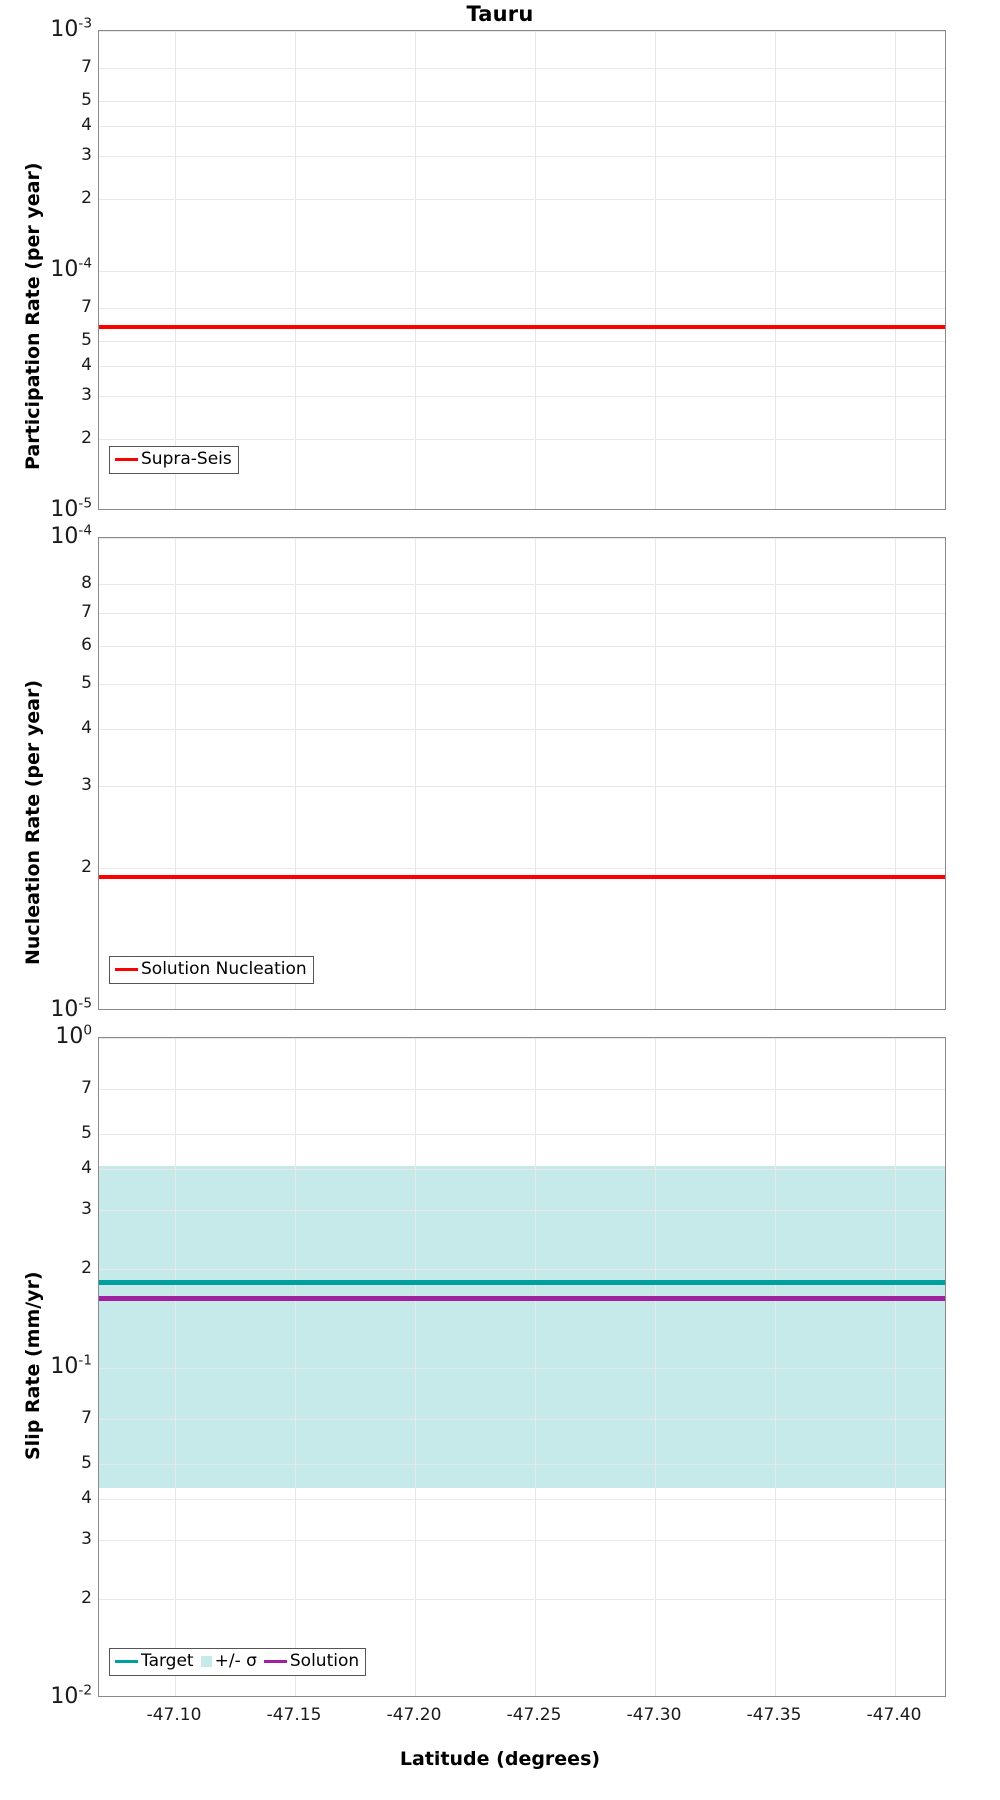 The height and width of the screenshot is (1800, 1000). What do you see at coordinates (71, 508) in the screenshot?
I see `ytick-p1-1e-5: 10⁻⁵` at bounding box center [71, 508].